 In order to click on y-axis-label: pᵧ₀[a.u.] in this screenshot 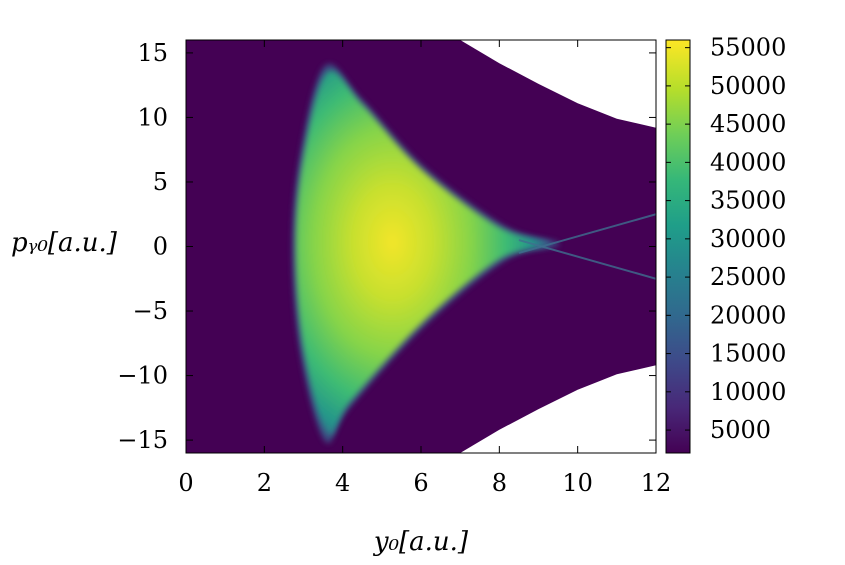, I will do `click(64, 243)`.